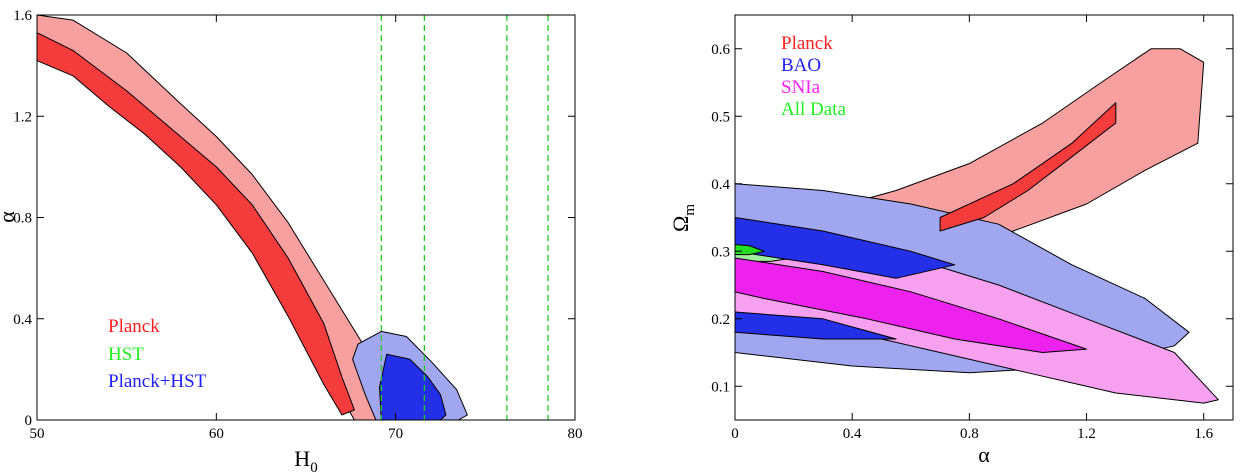 This screenshot has width=1246, height=473. What do you see at coordinates (801, 87) in the screenshot?
I see `legend-snia: SNIa` at bounding box center [801, 87].